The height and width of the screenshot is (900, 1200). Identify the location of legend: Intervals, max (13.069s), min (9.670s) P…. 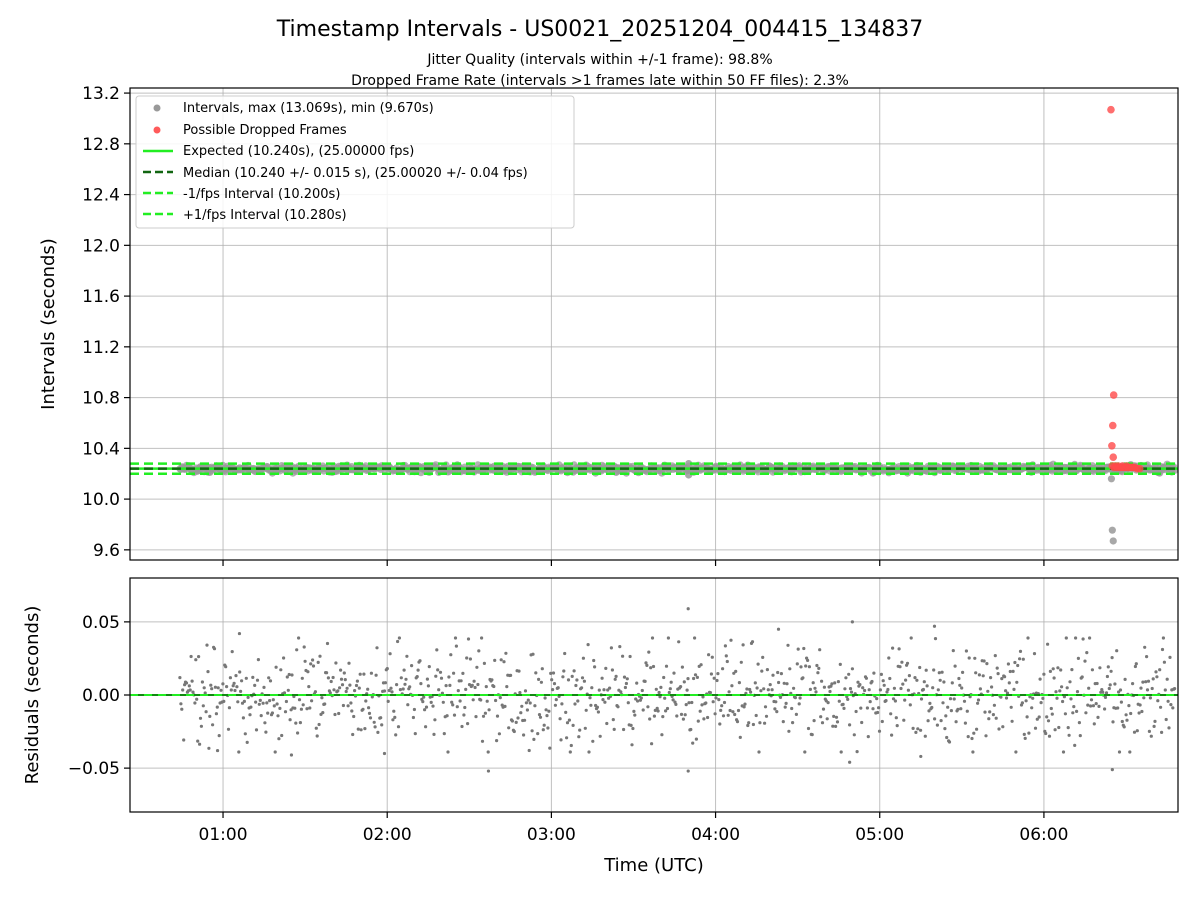
(355, 162).